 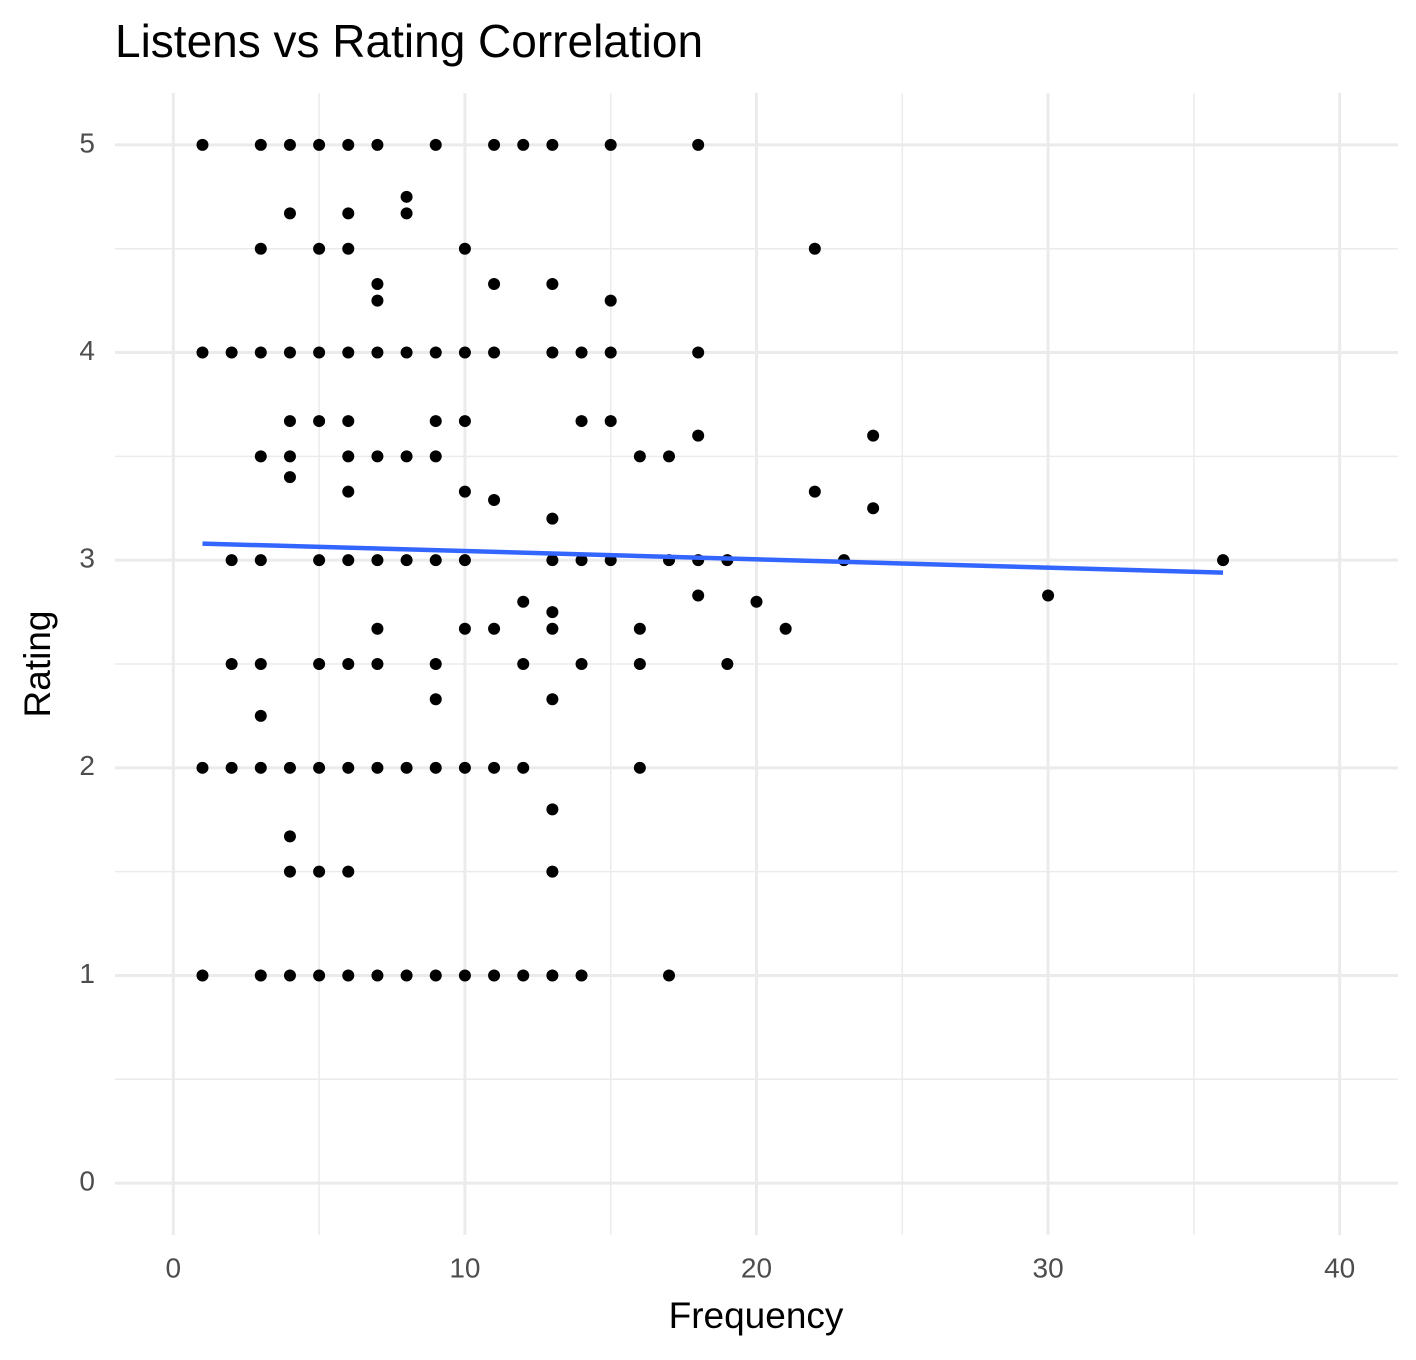 I want to click on x-tick-label: 0, so click(x=174, y=1267).